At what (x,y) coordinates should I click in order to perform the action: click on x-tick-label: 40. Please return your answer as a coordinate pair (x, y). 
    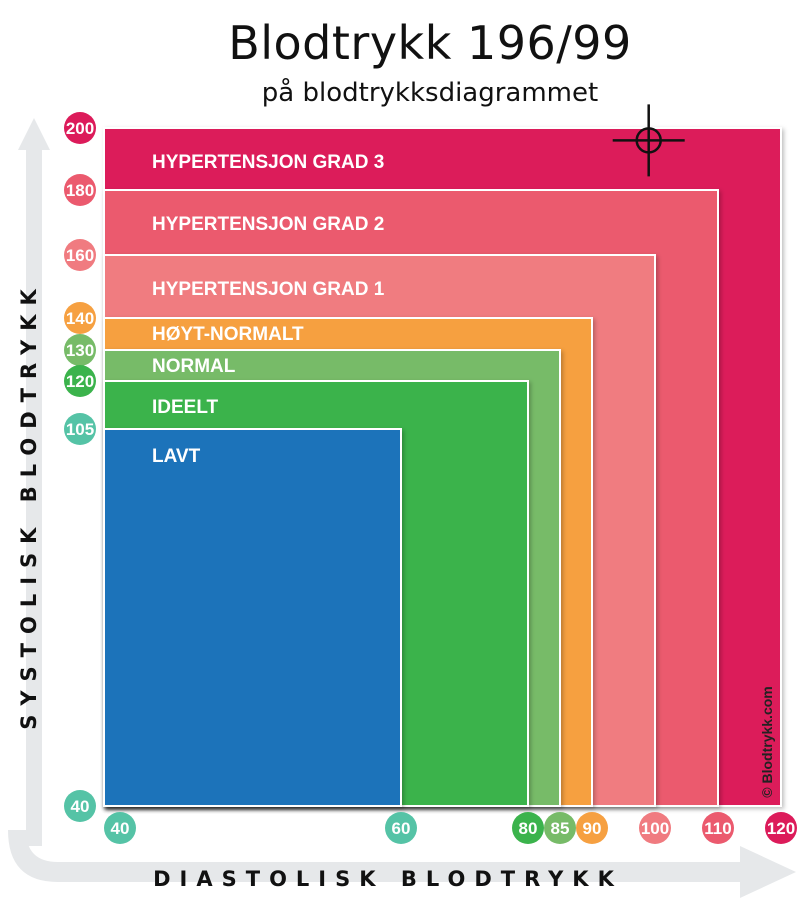
    Looking at the image, I should click on (120, 828).